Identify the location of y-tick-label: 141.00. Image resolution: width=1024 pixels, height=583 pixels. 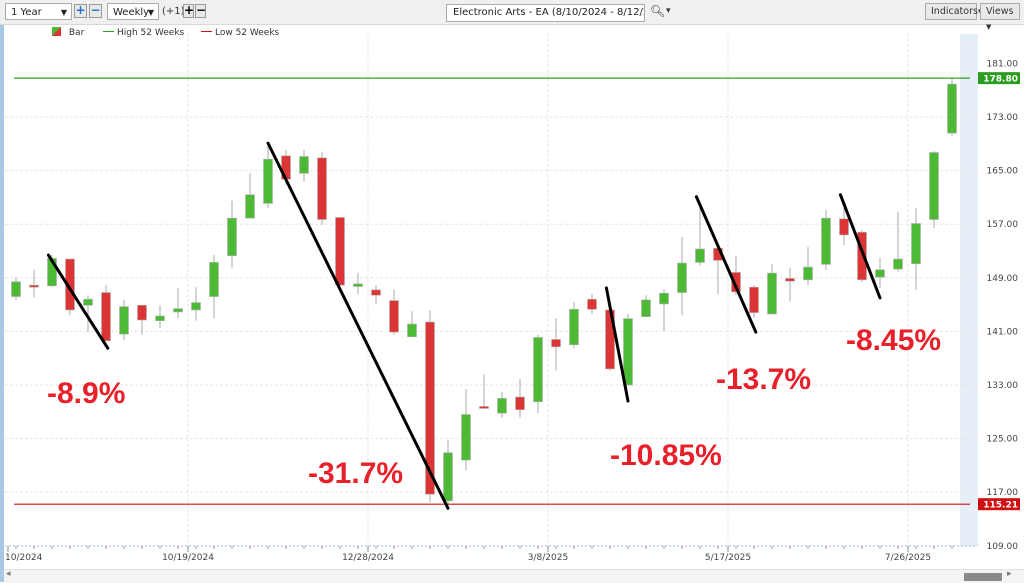
(1003, 332).